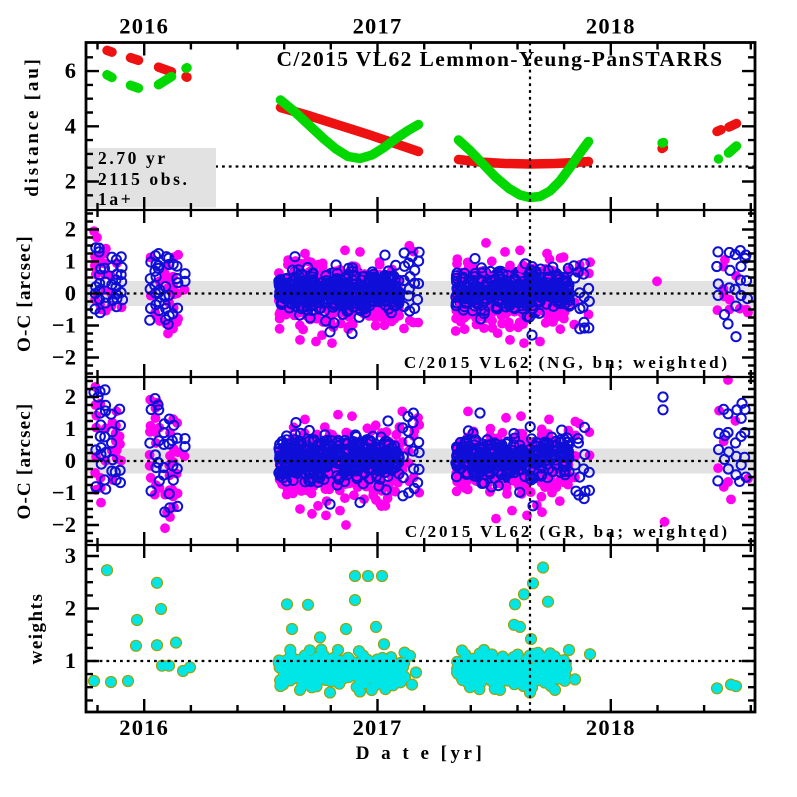  What do you see at coordinates (115, 199) in the screenshot?
I see `svg-text: 1a+` at bounding box center [115, 199].